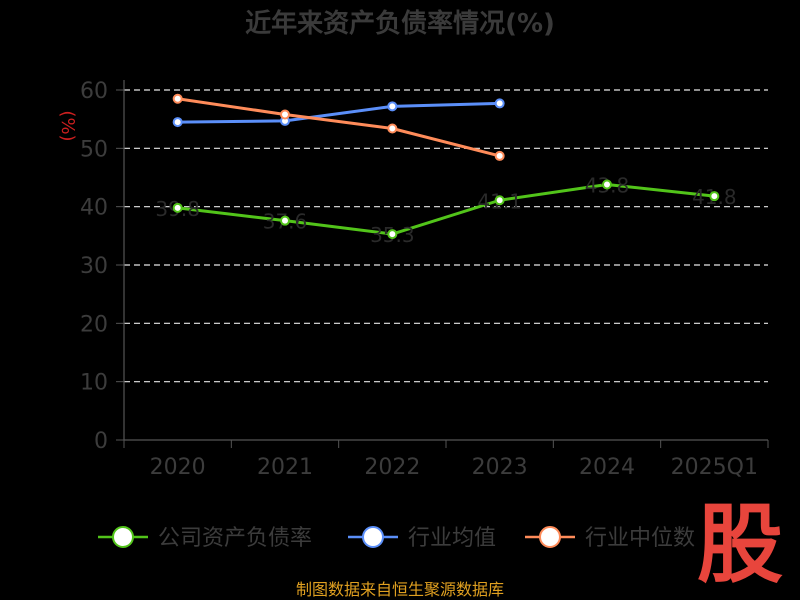  Describe the element at coordinates (94, 266) in the screenshot. I see `y-tick-label: 30` at that location.